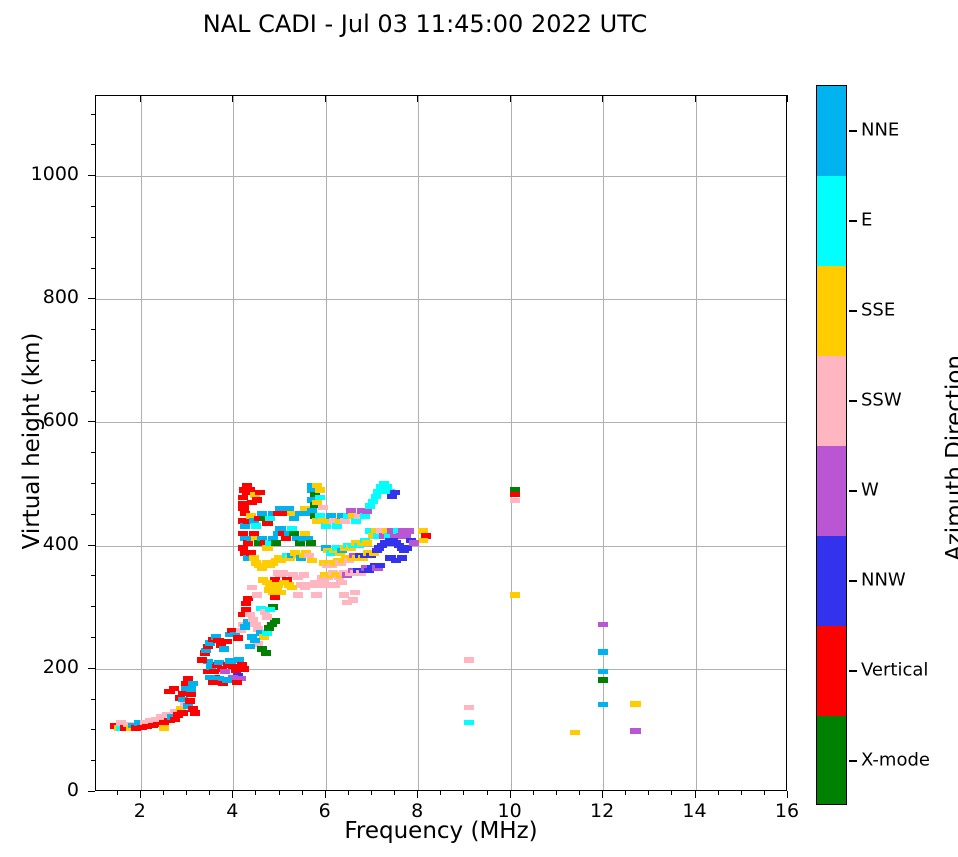 This screenshot has height=857, width=958. Describe the element at coordinates (60, 420) in the screenshot. I see `y-tick-label: 600` at that location.